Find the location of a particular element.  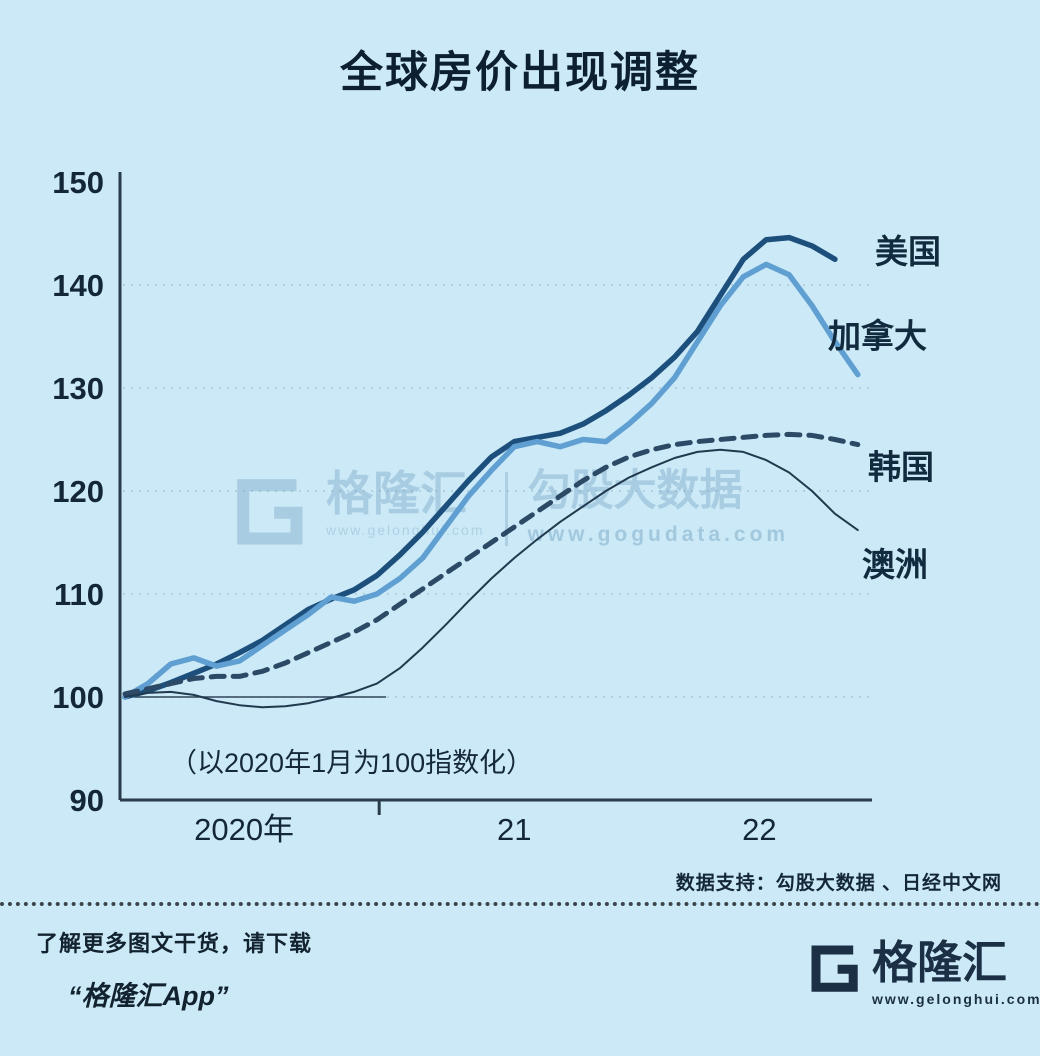

watermark-partner-block: 勾股大数据 www.gogudata.com is located at coordinates (658, 507).